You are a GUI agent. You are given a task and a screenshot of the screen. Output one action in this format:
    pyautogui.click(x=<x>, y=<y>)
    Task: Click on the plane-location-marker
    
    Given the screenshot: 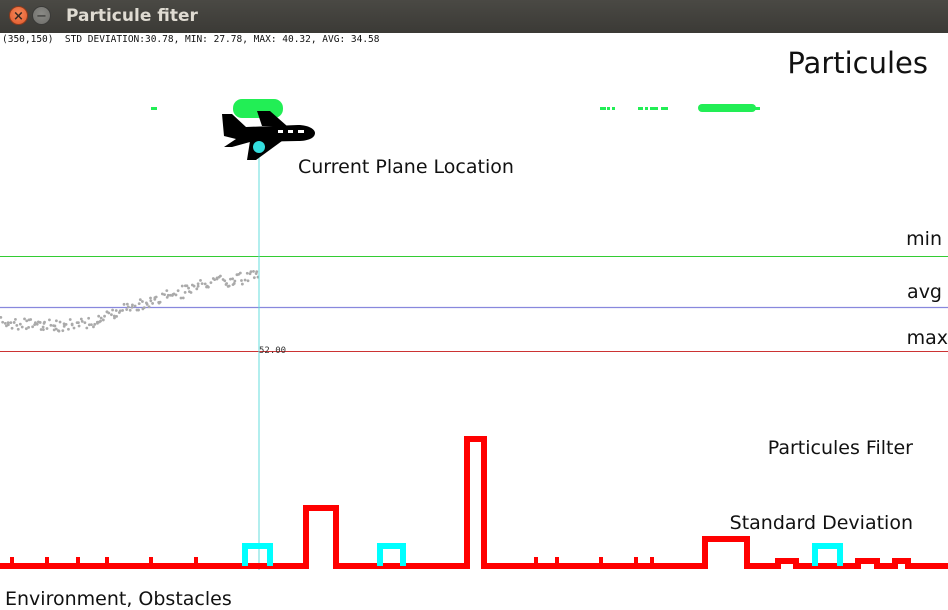 What is the action you would take?
    pyautogui.click(x=259, y=147)
    